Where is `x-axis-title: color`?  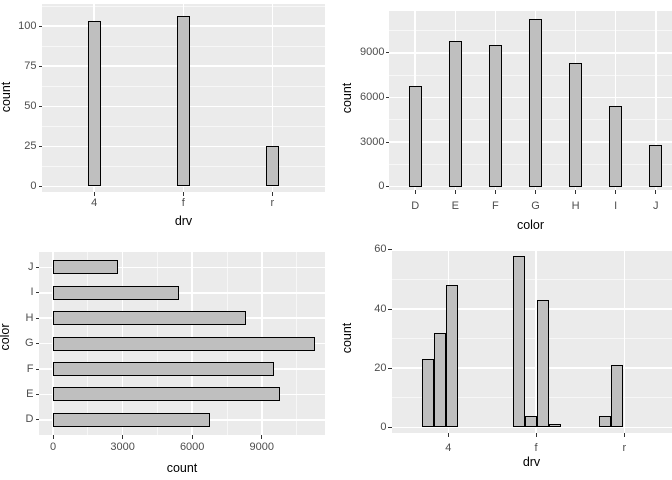 x-axis-title: color is located at coordinates (530, 224).